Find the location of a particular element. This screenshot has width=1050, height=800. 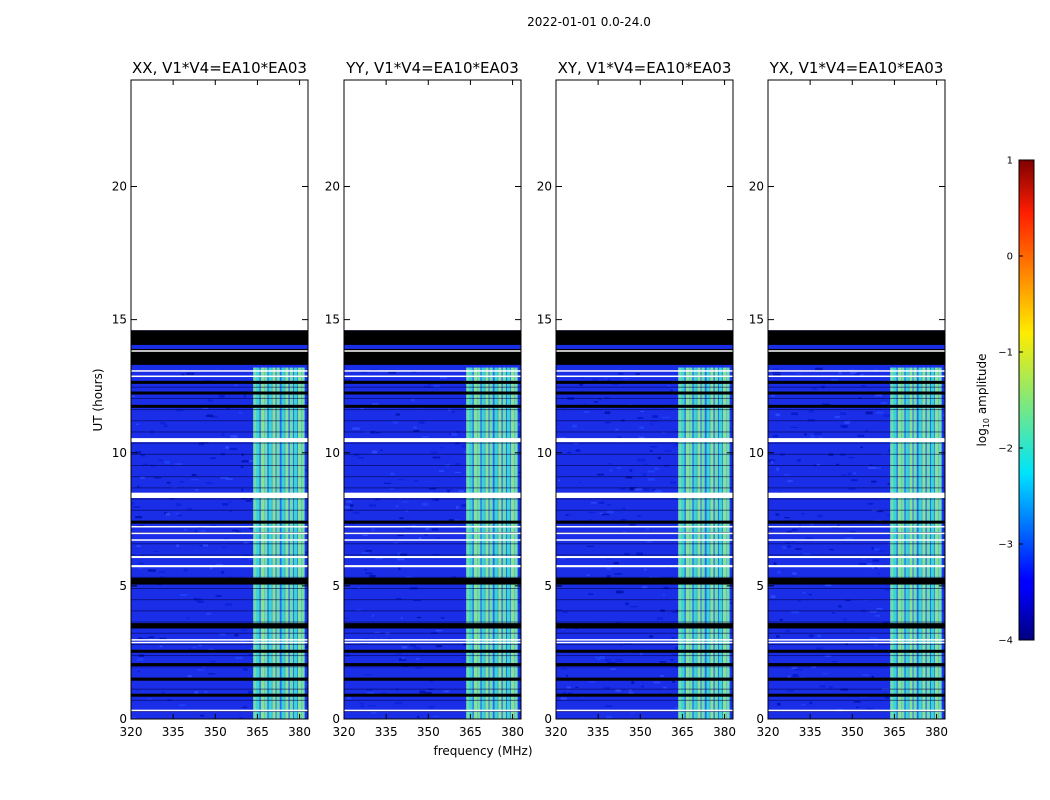

y-tick-label: 0 is located at coordinates (336, 719).